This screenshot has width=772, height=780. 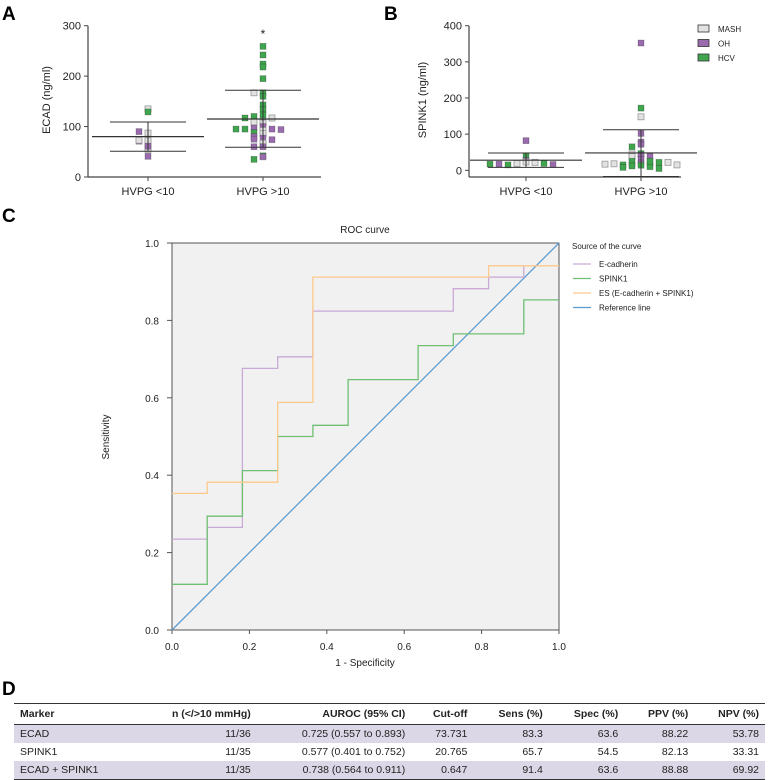 What do you see at coordinates (729, 714) in the screenshot?
I see `column-header: NPV (%)` at bounding box center [729, 714].